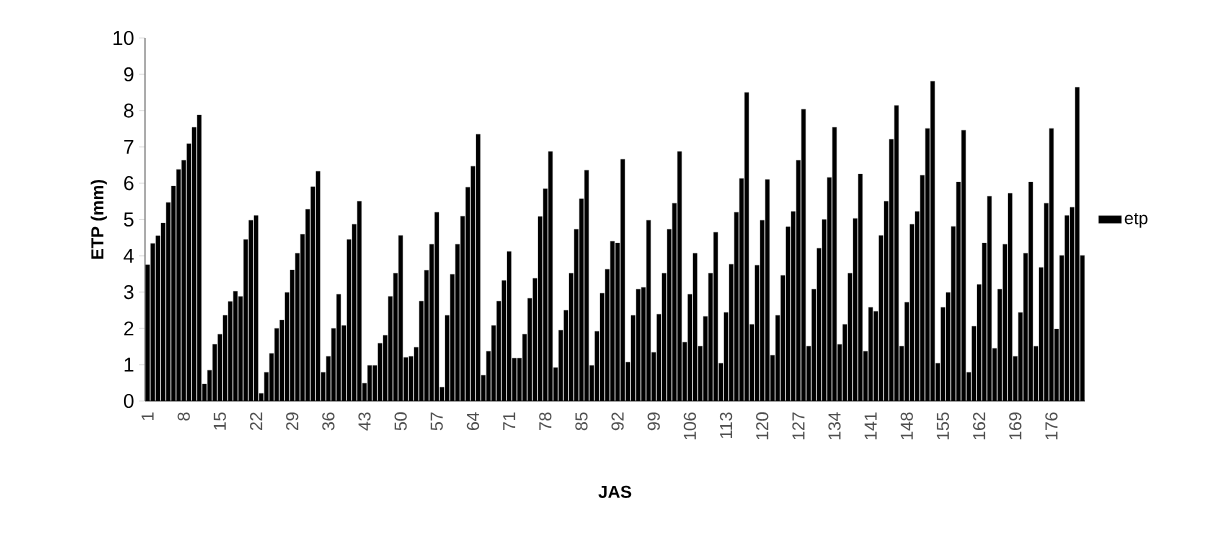  I want to click on x-tick-label: 50, so click(400, 421).